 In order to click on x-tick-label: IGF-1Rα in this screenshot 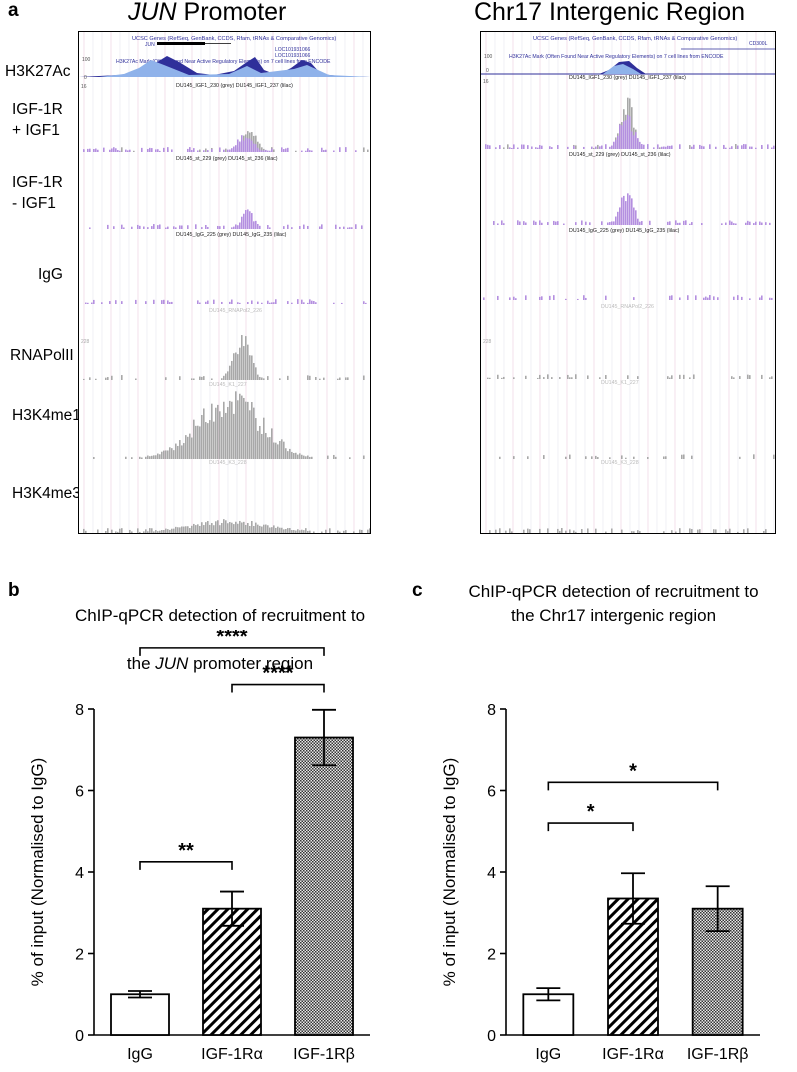, I will do `click(633, 1054)`.